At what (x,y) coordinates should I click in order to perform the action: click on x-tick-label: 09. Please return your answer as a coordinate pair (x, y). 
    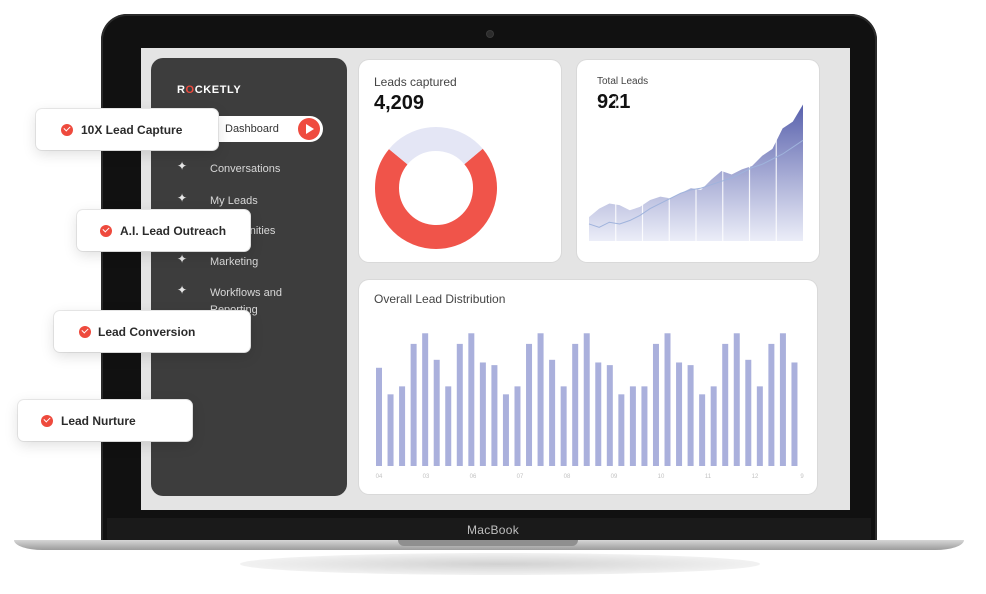
    Looking at the image, I should click on (614, 477).